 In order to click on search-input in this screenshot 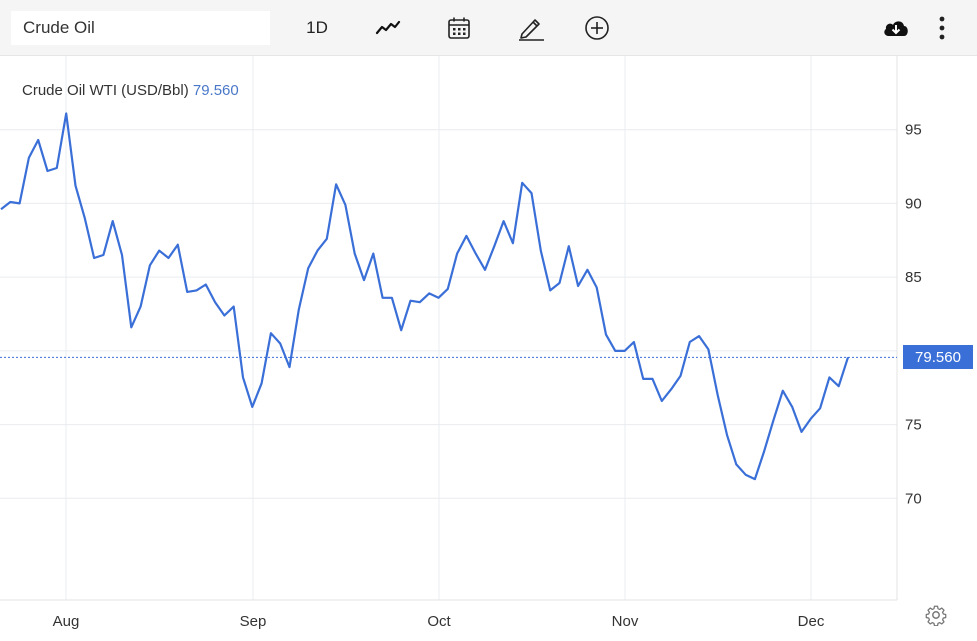, I will do `click(140, 28)`.